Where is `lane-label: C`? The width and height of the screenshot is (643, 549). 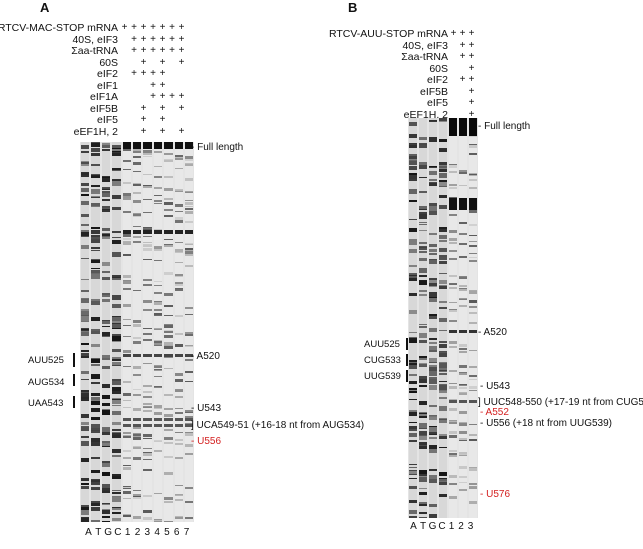 lane-label: C is located at coordinates (442, 526).